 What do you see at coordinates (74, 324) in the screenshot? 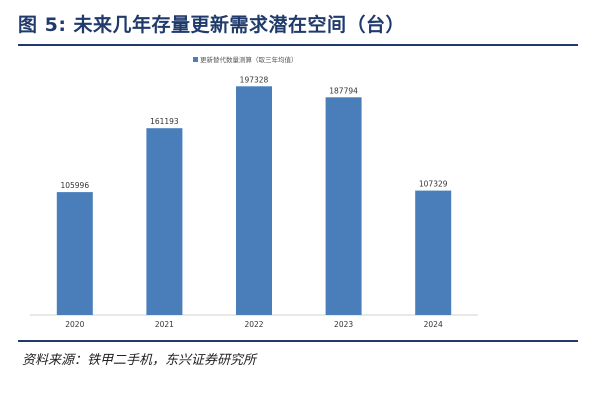
I see `x-tick-2020: 2020` at bounding box center [74, 324].